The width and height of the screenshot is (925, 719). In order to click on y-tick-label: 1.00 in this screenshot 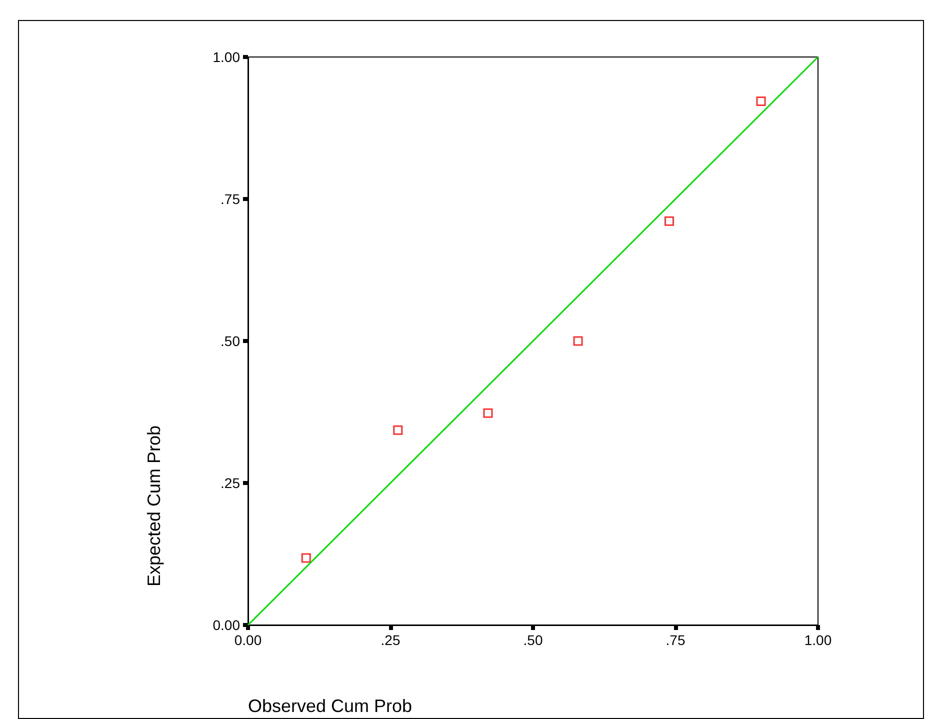, I will do `click(226, 57)`.